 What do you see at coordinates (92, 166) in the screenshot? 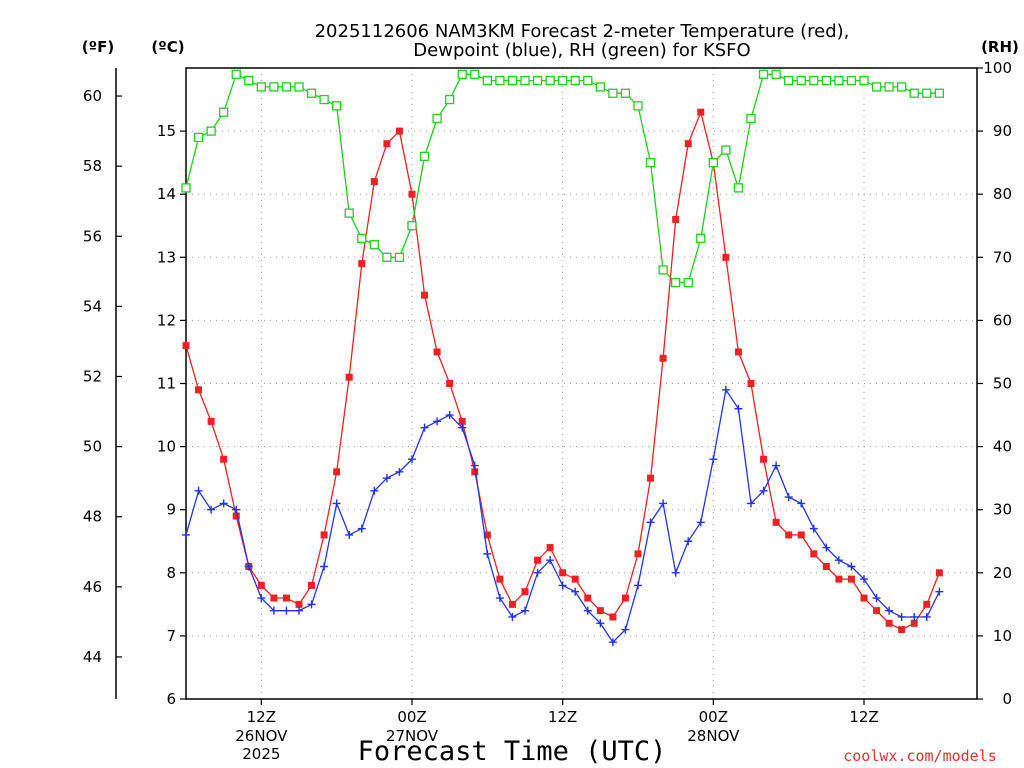
I see `fahrenheit-tick-label: 58` at bounding box center [92, 166].